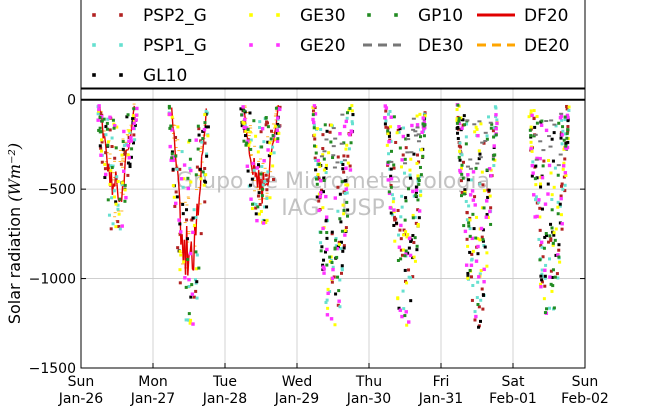 This screenshot has width=650, height=409. What do you see at coordinates (224, 399) in the screenshot?
I see `x-tick-label-date: Jan-28` at bounding box center [224, 399].